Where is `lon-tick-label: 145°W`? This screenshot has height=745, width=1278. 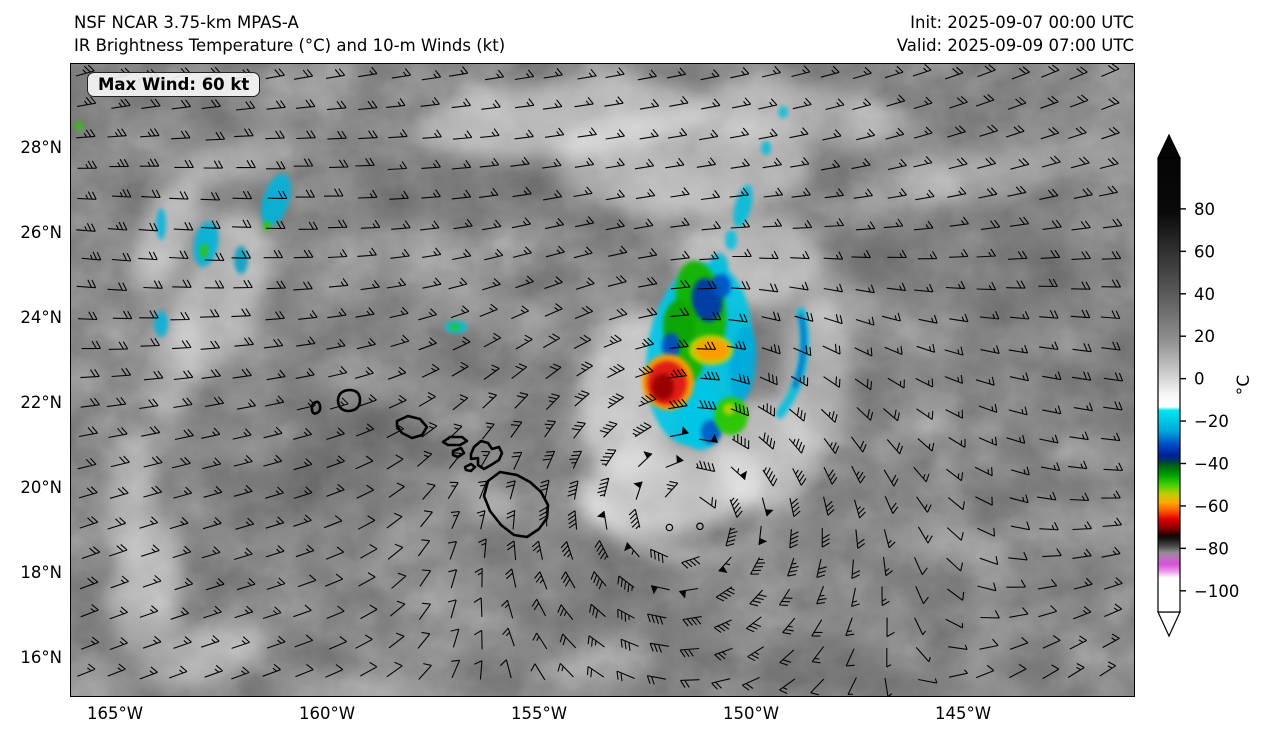 lon-tick-label: 145°W is located at coordinates (963, 713).